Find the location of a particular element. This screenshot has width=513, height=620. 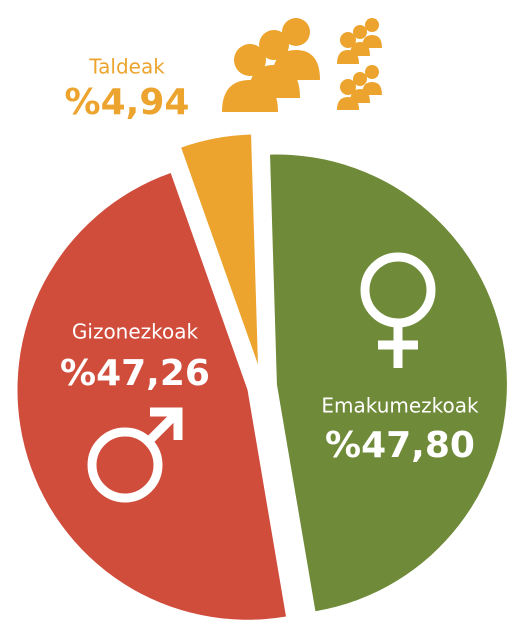

value-label: %47,80 is located at coordinates (400, 445).